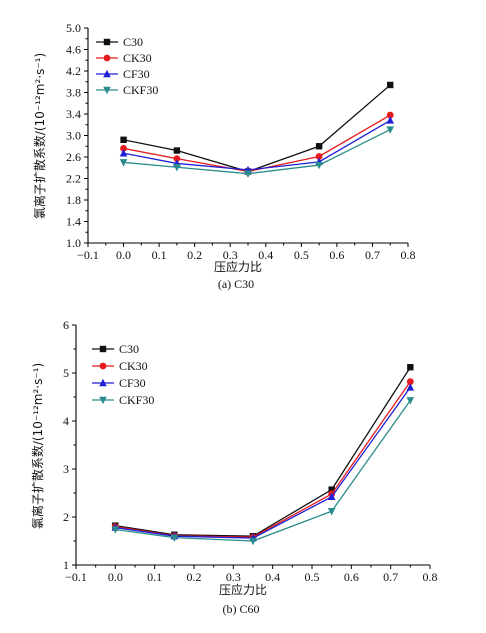  What do you see at coordinates (73, 71) in the screenshot?
I see `y-tick-label: 4.2` at bounding box center [73, 71].